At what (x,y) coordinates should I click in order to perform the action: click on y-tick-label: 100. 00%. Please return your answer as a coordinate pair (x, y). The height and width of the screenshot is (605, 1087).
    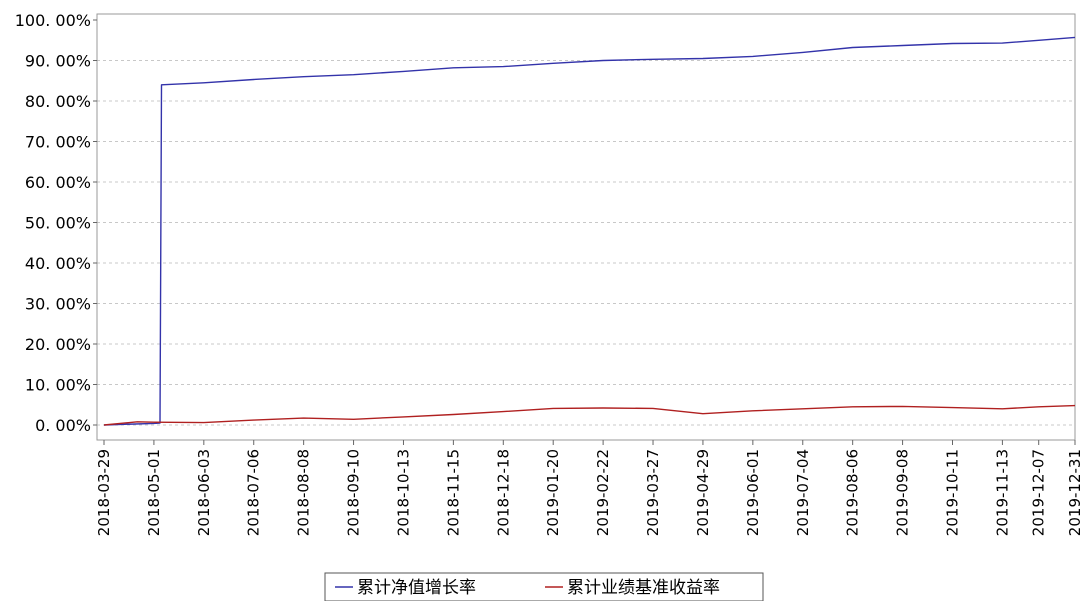
    Looking at the image, I should click on (53, 20).